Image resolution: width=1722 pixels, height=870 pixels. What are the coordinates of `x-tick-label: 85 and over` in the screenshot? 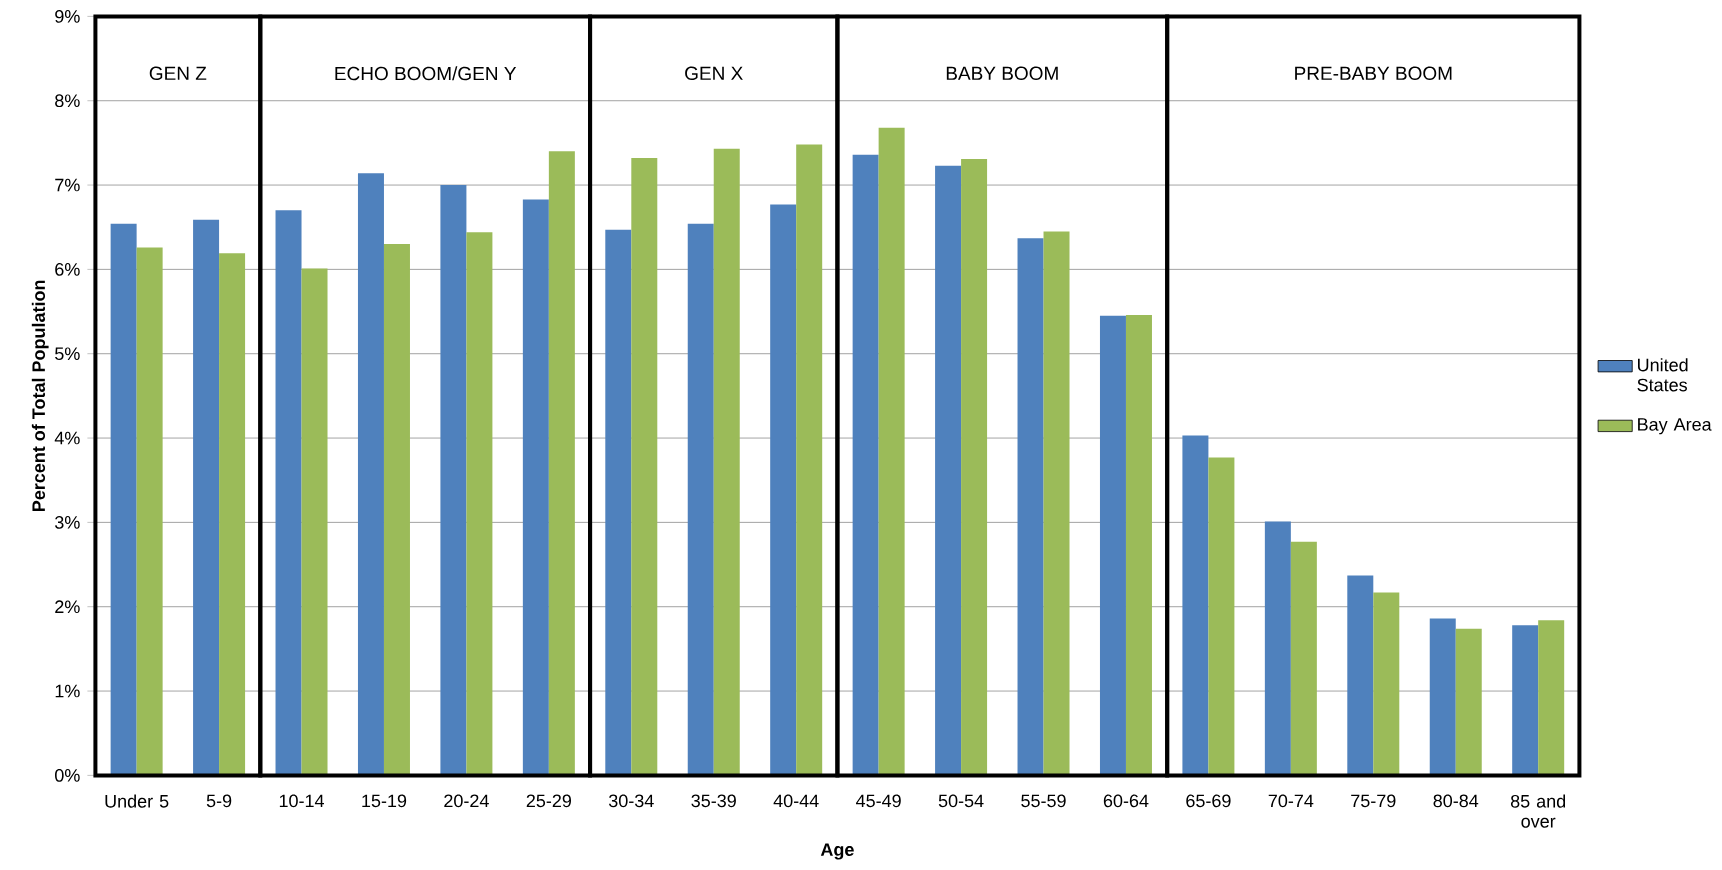 It's located at (1538, 811).